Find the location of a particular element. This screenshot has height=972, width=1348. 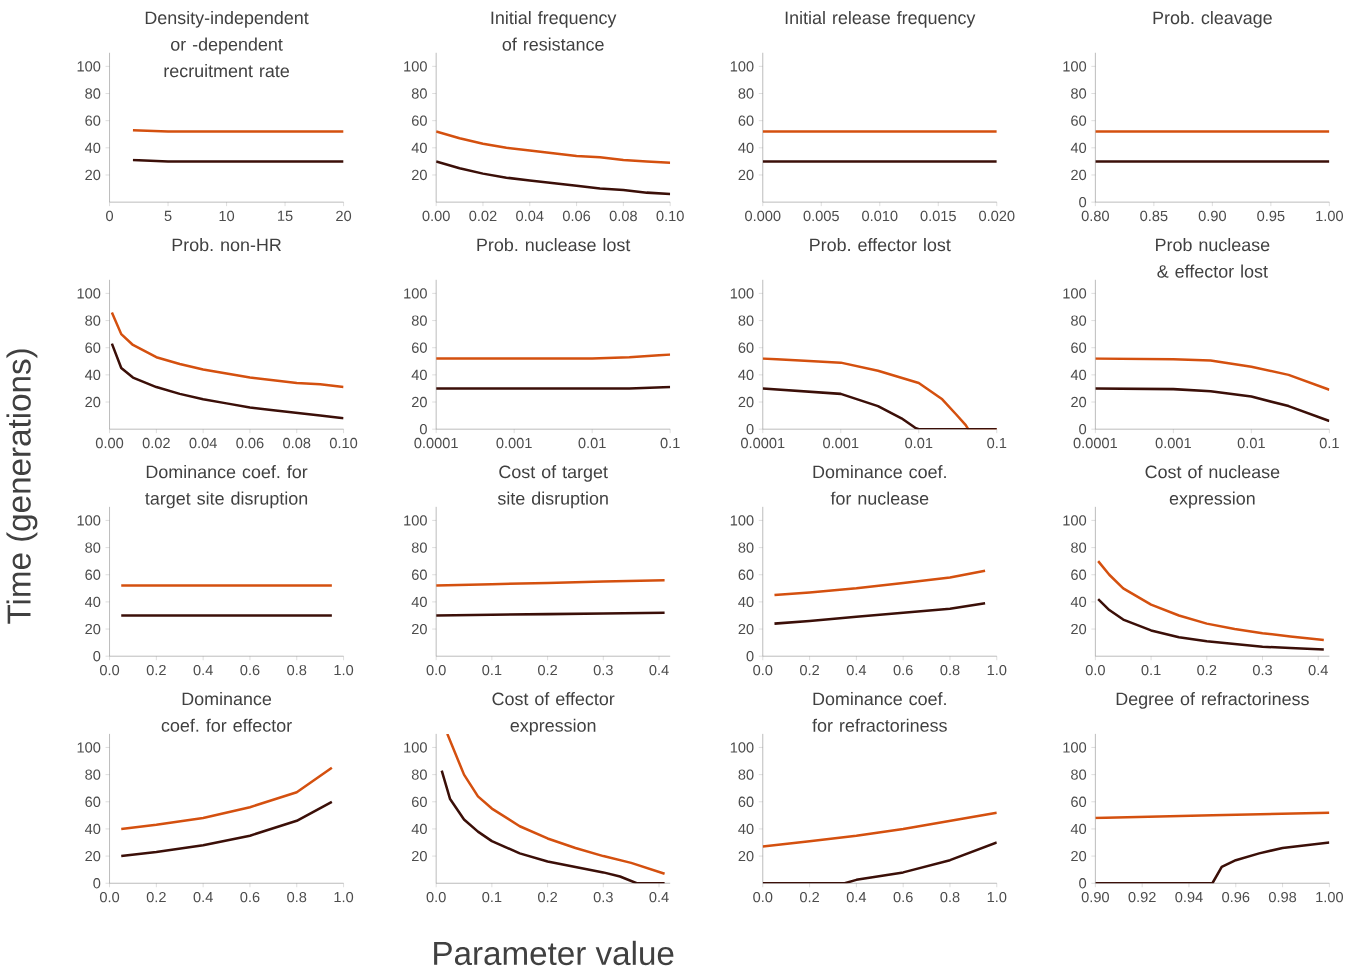

chart-title: Degree of refractoriness is located at coordinates (1212, 700).